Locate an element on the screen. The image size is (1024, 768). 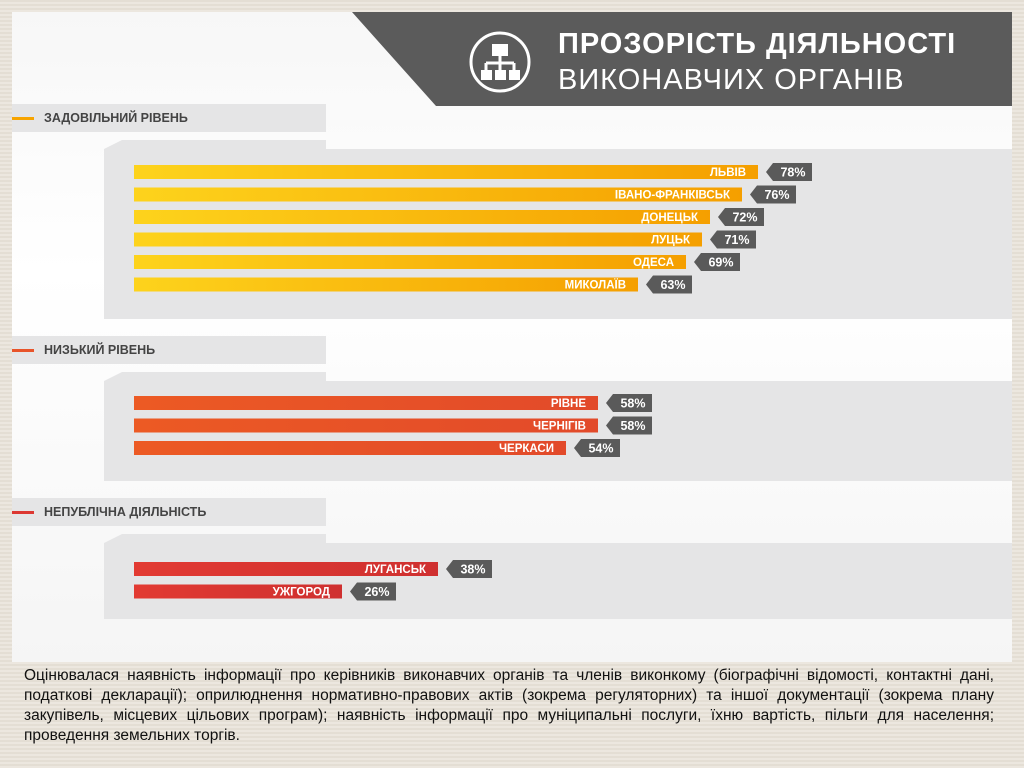
header-title-line1: ПРОЗОРІСТЬ ДІЯЛЬНОСТІ is located at coordinates (757, 44).